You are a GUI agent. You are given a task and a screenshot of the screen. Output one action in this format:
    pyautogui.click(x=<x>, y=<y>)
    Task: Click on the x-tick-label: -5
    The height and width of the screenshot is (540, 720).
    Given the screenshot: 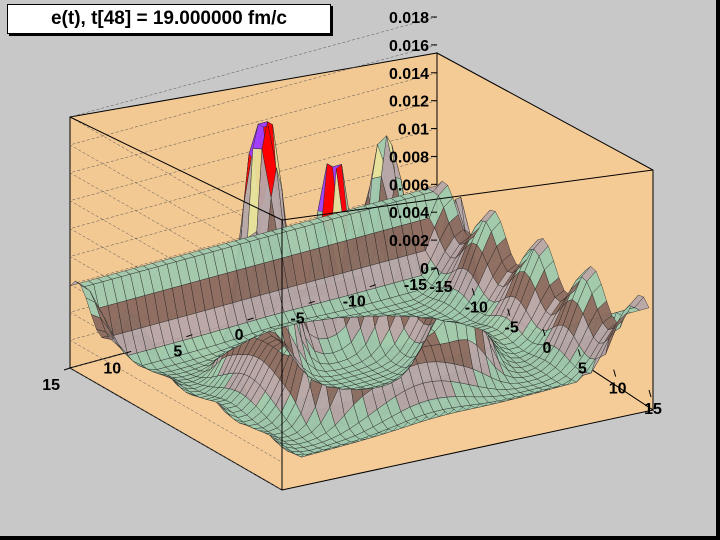 What is the action you would take?
    pyautogui.click(x=512, y=328)
    